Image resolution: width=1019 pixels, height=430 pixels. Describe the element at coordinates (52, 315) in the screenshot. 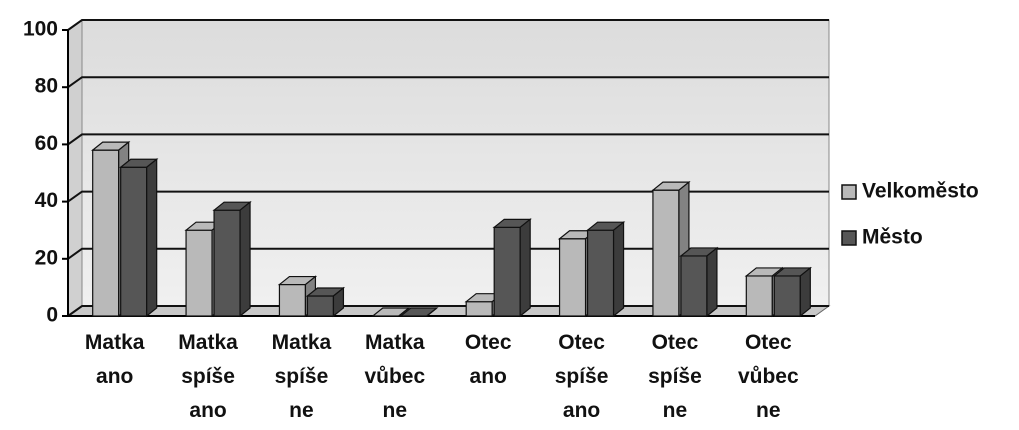

I see `y-tick-label: 0` at that location.